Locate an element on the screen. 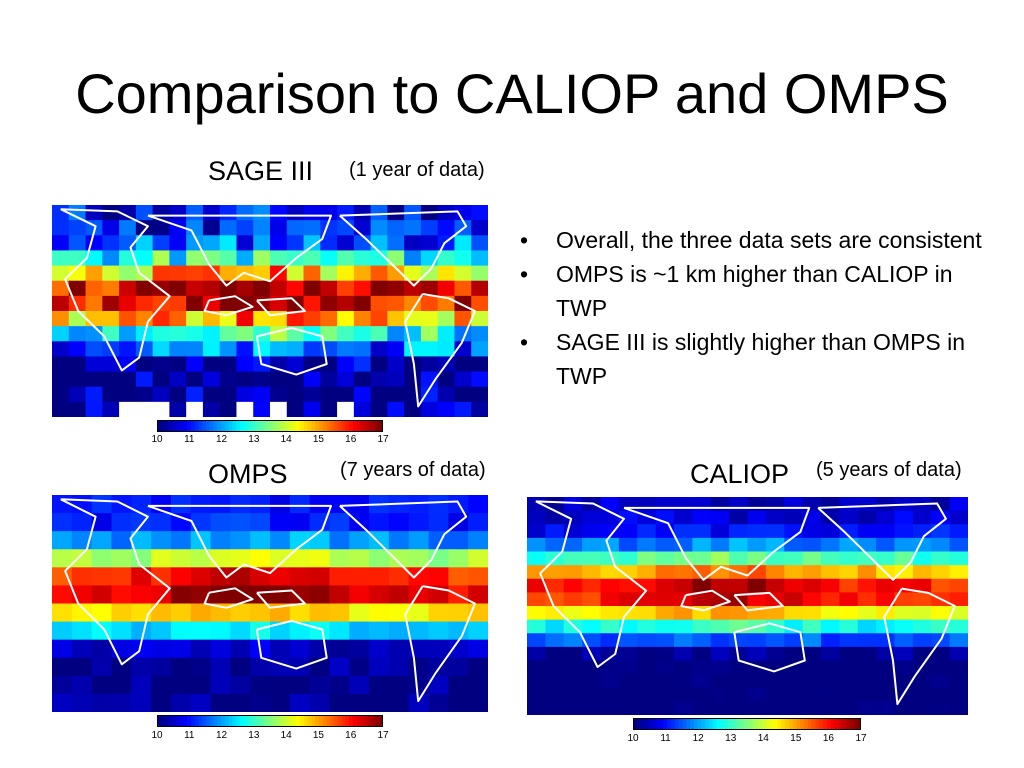 The height and width of the screenshot is (768, 1024). coastline-overlay is located at coordinates (268, 308).